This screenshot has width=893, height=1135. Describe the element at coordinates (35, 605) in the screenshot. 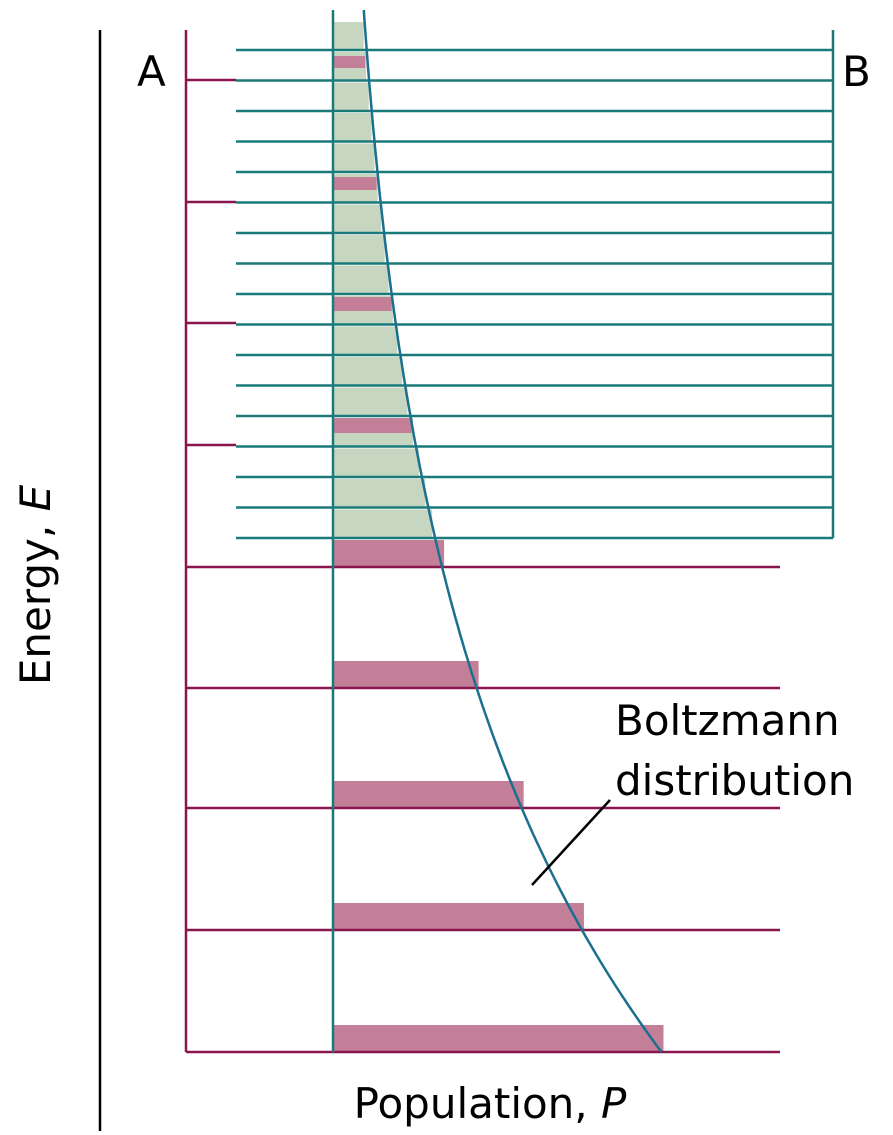

I see `y-axis-label: Energy,` at that location.